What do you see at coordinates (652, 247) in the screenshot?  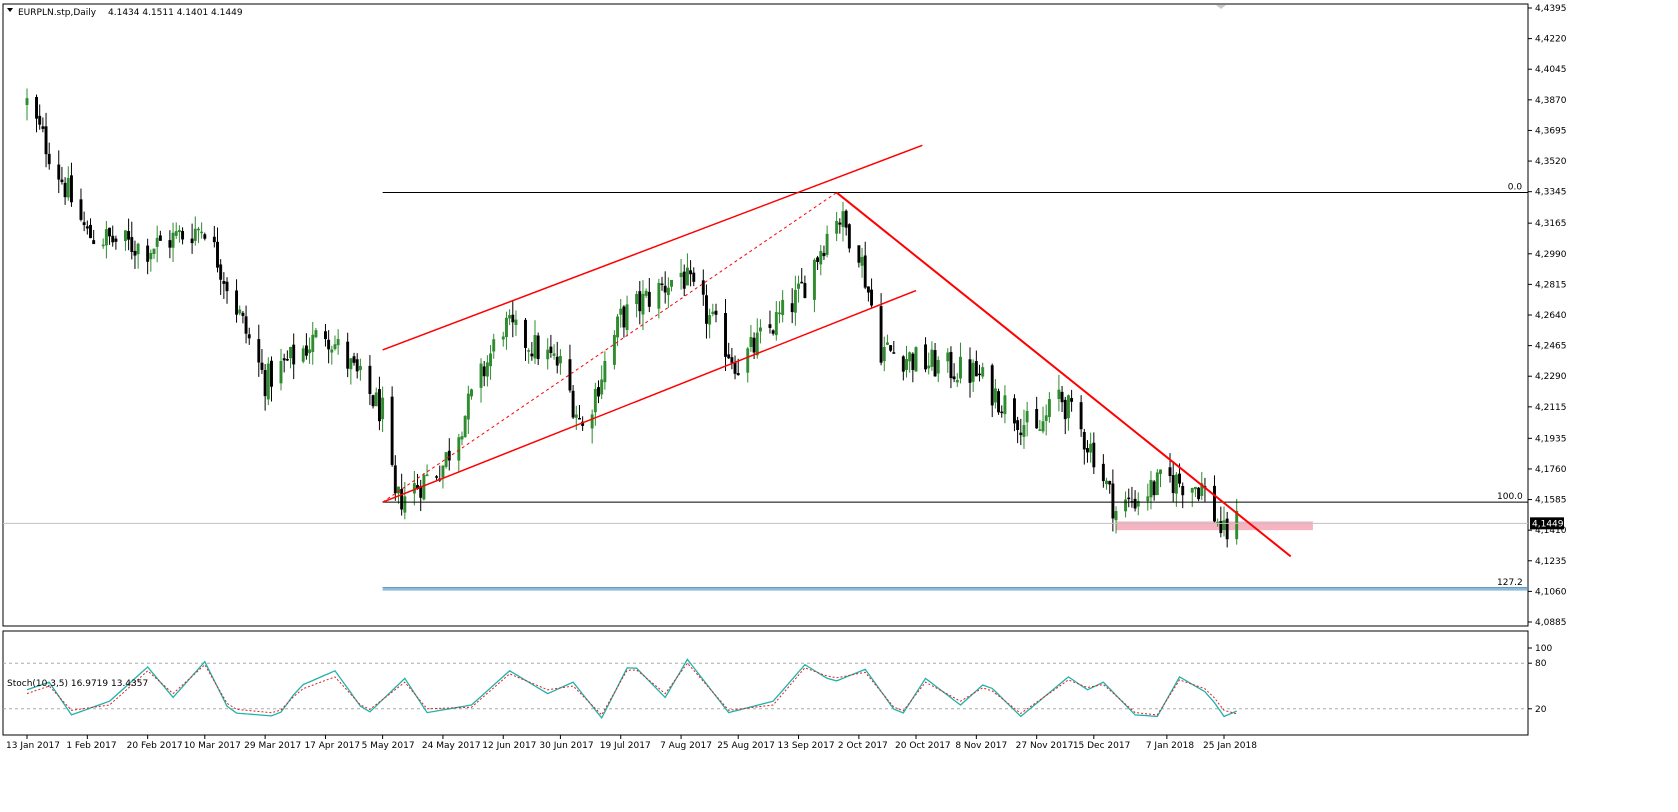 I see `trendline-channel-upper` at bounding box center [652, 247].